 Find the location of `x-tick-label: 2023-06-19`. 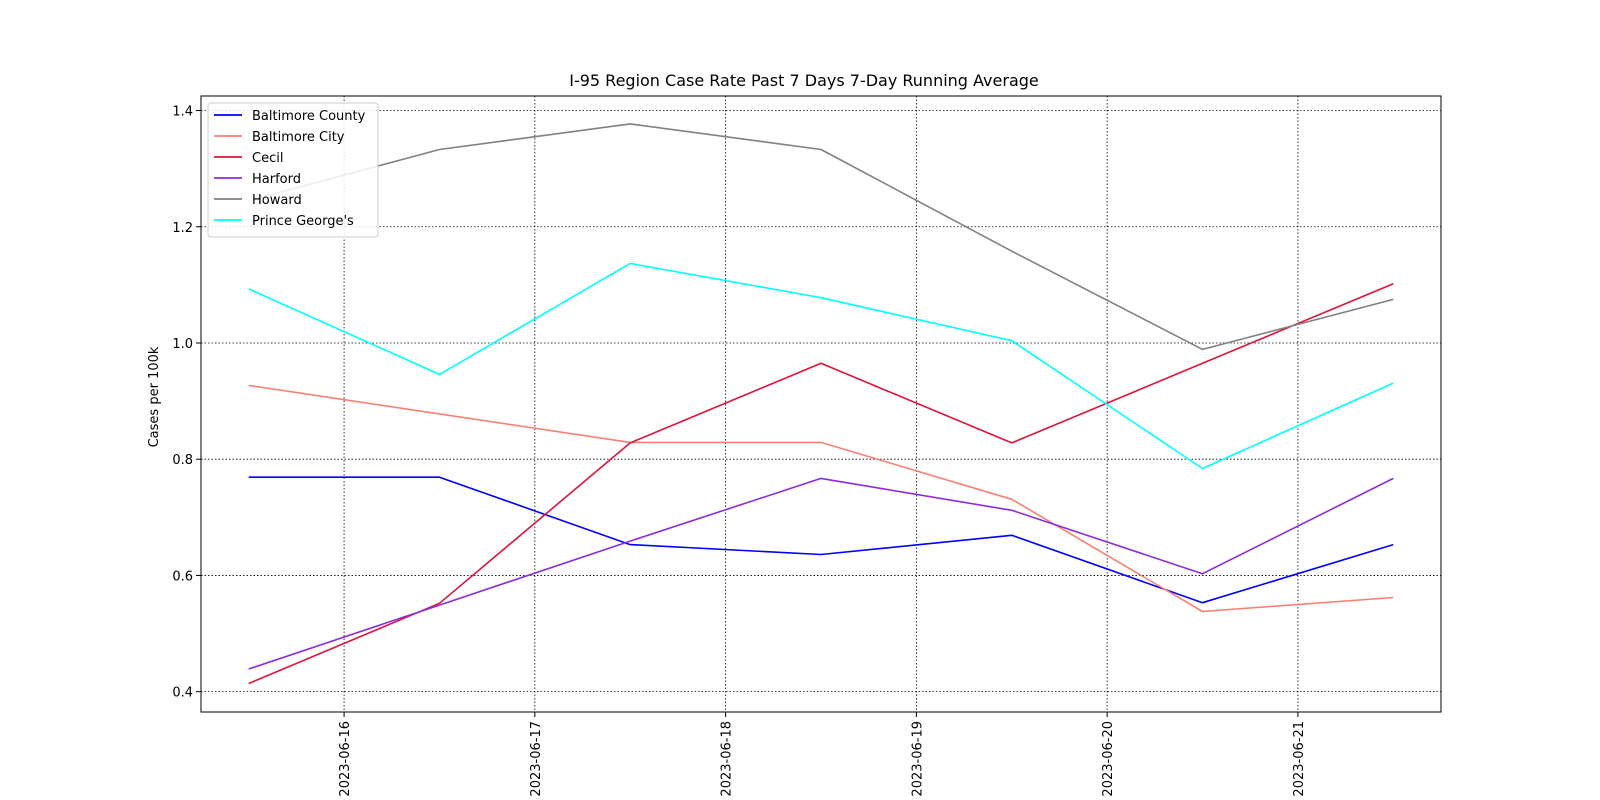

x-tick-label: 2023-06-19 is located at coordinates (917, 759).